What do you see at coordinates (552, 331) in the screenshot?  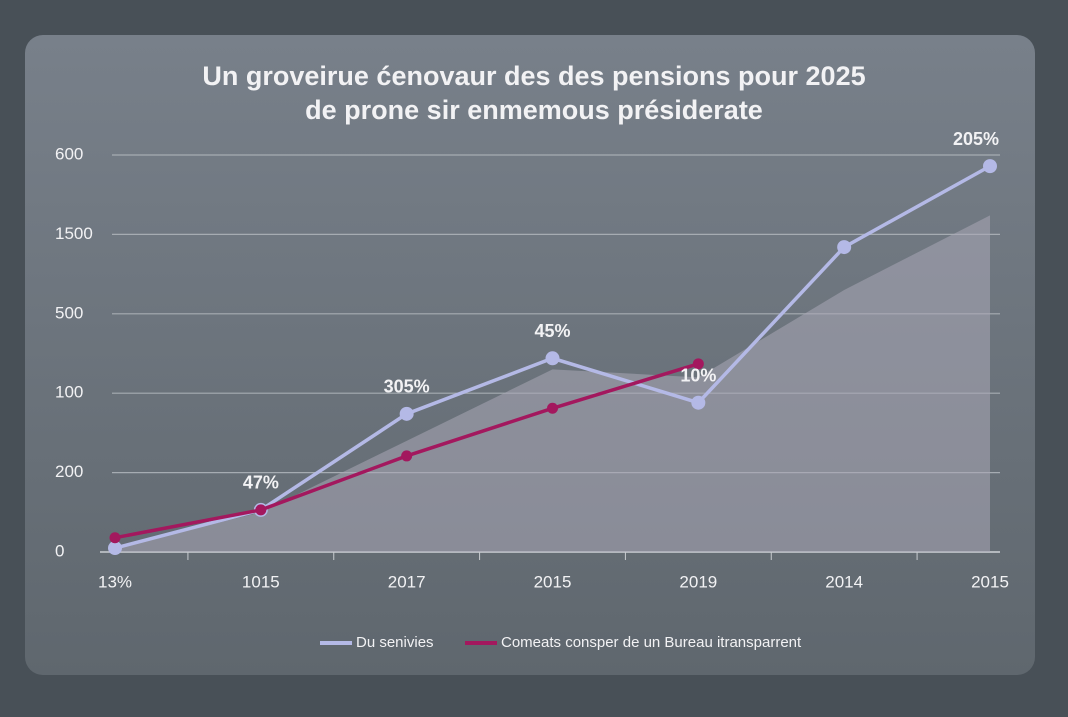 I see `annotation: 45%` at bounding box center [552, 331].